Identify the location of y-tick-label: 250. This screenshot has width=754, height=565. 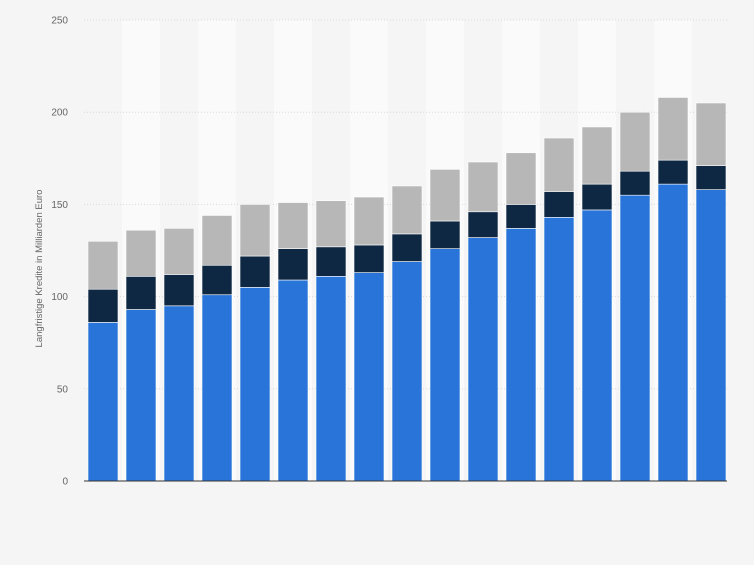
(59, 21).